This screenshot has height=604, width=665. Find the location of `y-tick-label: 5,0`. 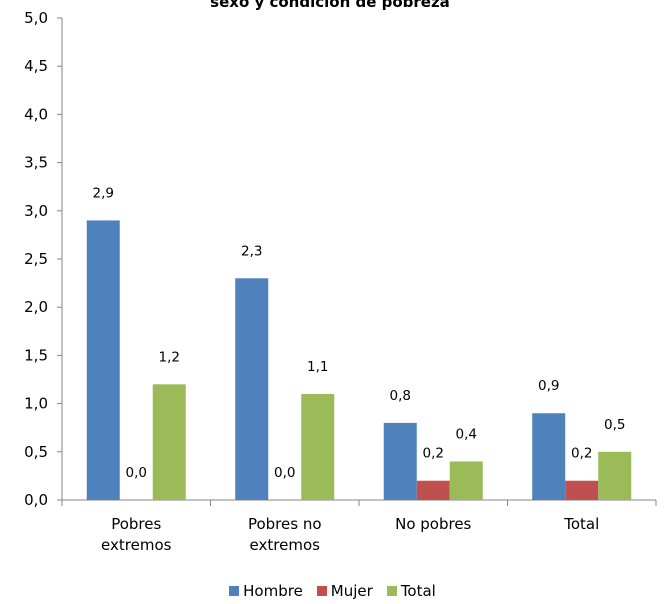

y-tick-label: 5,0 is located at coordinates (36, 18).